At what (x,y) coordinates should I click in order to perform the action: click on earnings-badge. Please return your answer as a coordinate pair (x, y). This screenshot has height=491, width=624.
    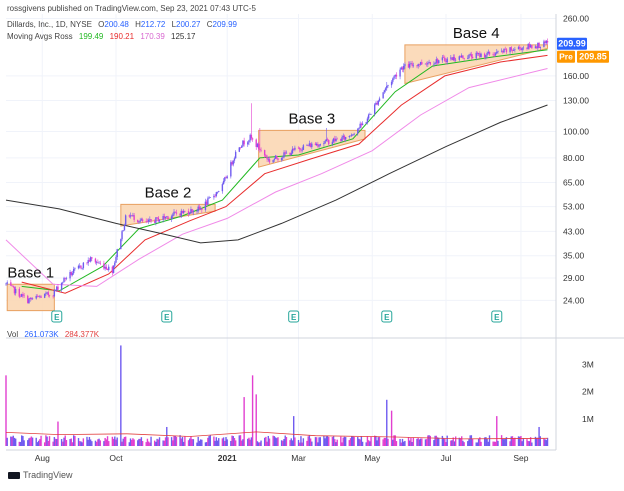
    Looking at the image, I should click on (497, 316).